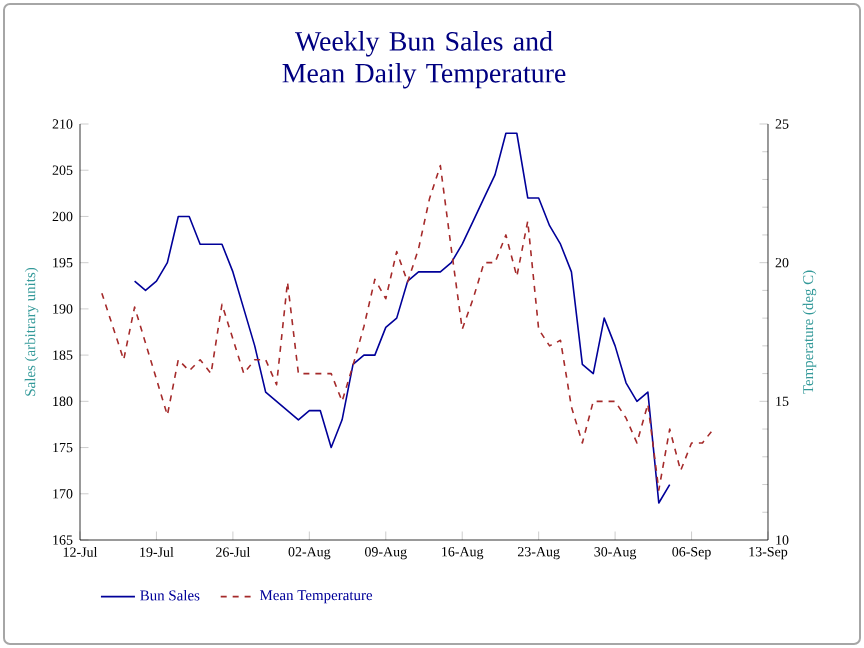 This screenshot has height=648, width=864. What do you see at coordinates (424, 60) in the screenshot?
I see `chart-title: Weekly Bun Sales and Mean Daily Temperature` at bounding box center [424, 60].